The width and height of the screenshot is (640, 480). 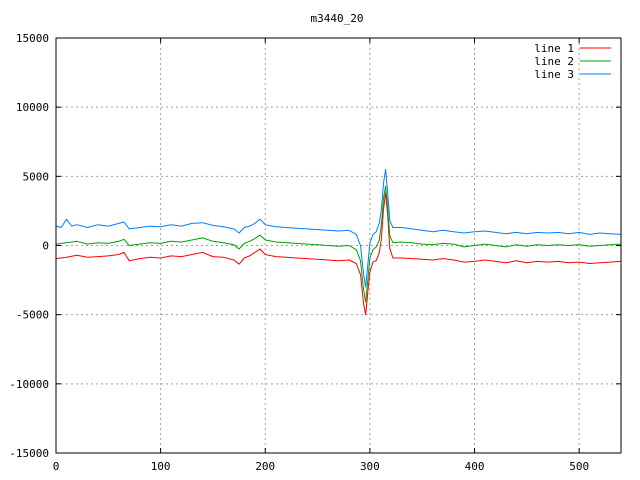 I want to click on y-tick-label: -15000, so click(x=29, y=453).